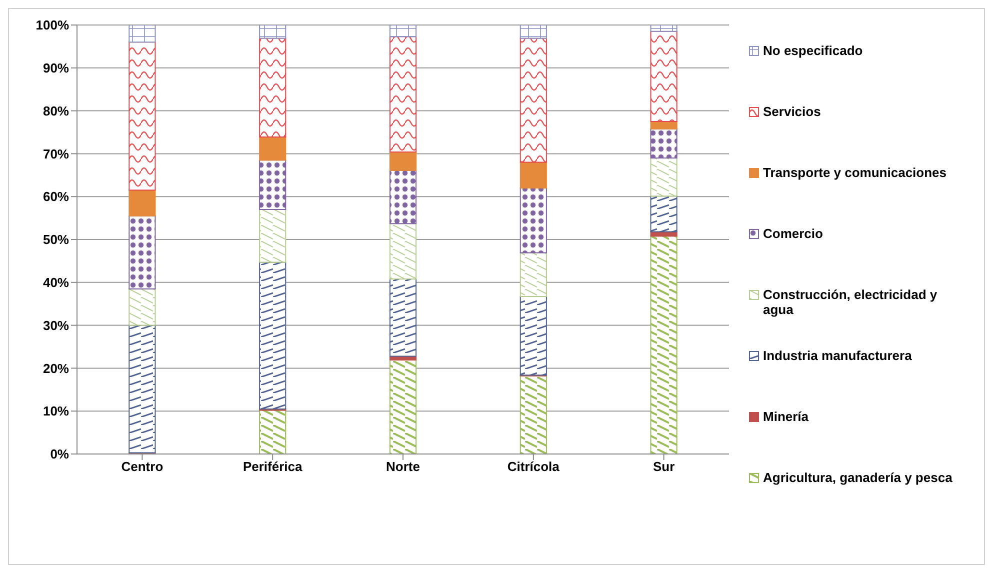  What do you see at coordinates (56, 154) in the screenshot?
I see `y-tick-label: 70%` at bounding box center [56, 154].